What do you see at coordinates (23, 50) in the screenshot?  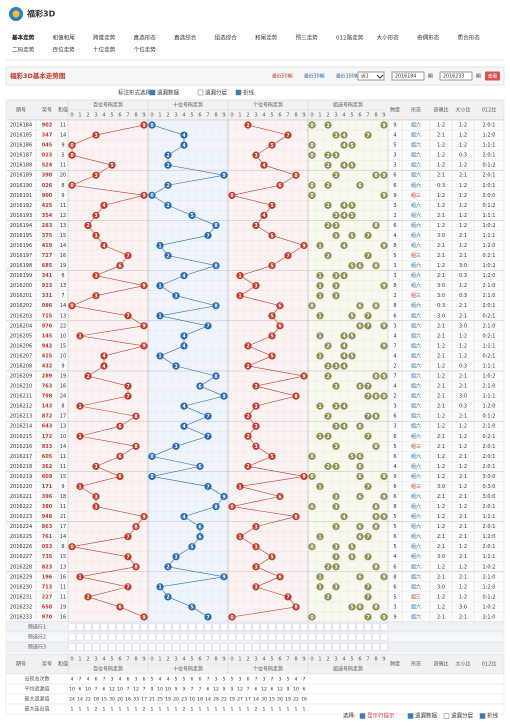 I see `nav-link: 二码走势` at bounding box center [23, 50].